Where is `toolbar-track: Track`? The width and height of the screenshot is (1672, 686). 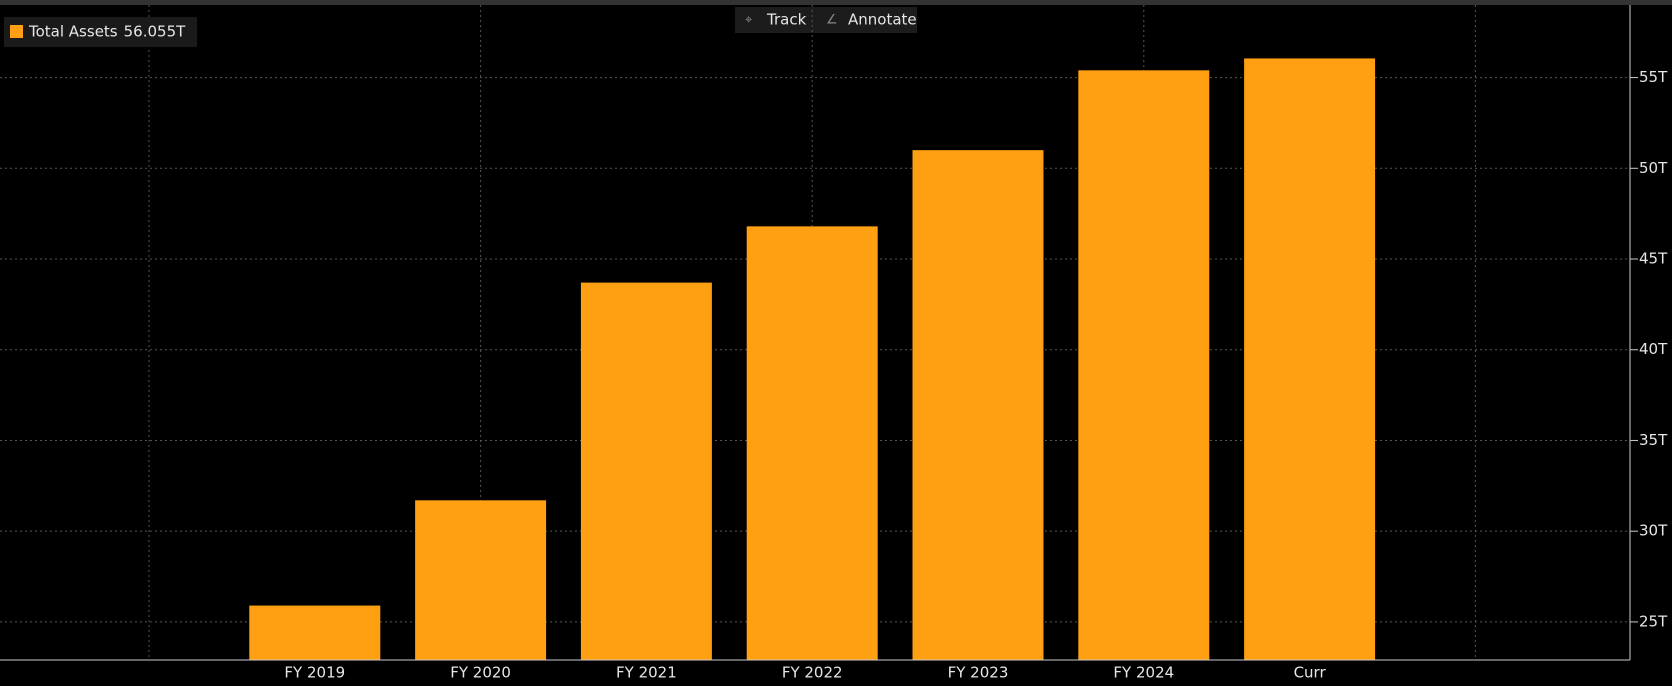
toolbar-track: Track is located at coordinates (786, 20).